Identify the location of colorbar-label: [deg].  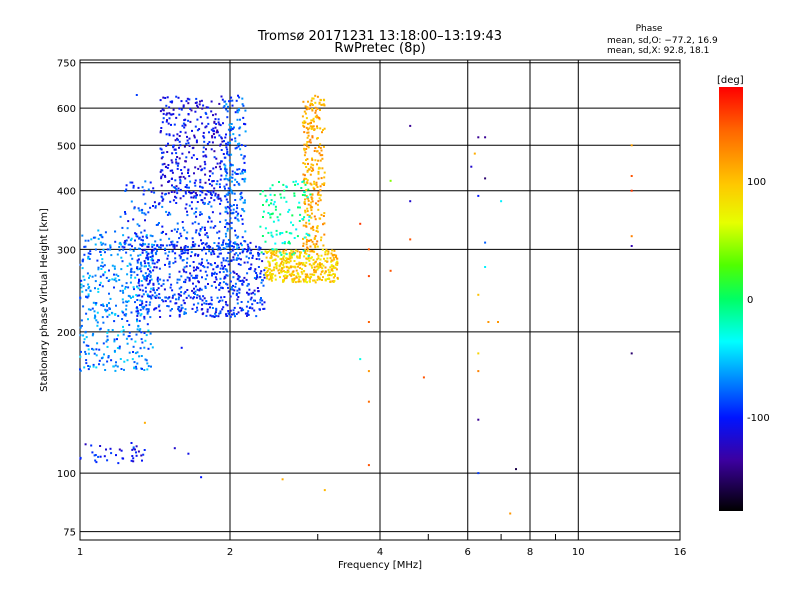
(730, 80).